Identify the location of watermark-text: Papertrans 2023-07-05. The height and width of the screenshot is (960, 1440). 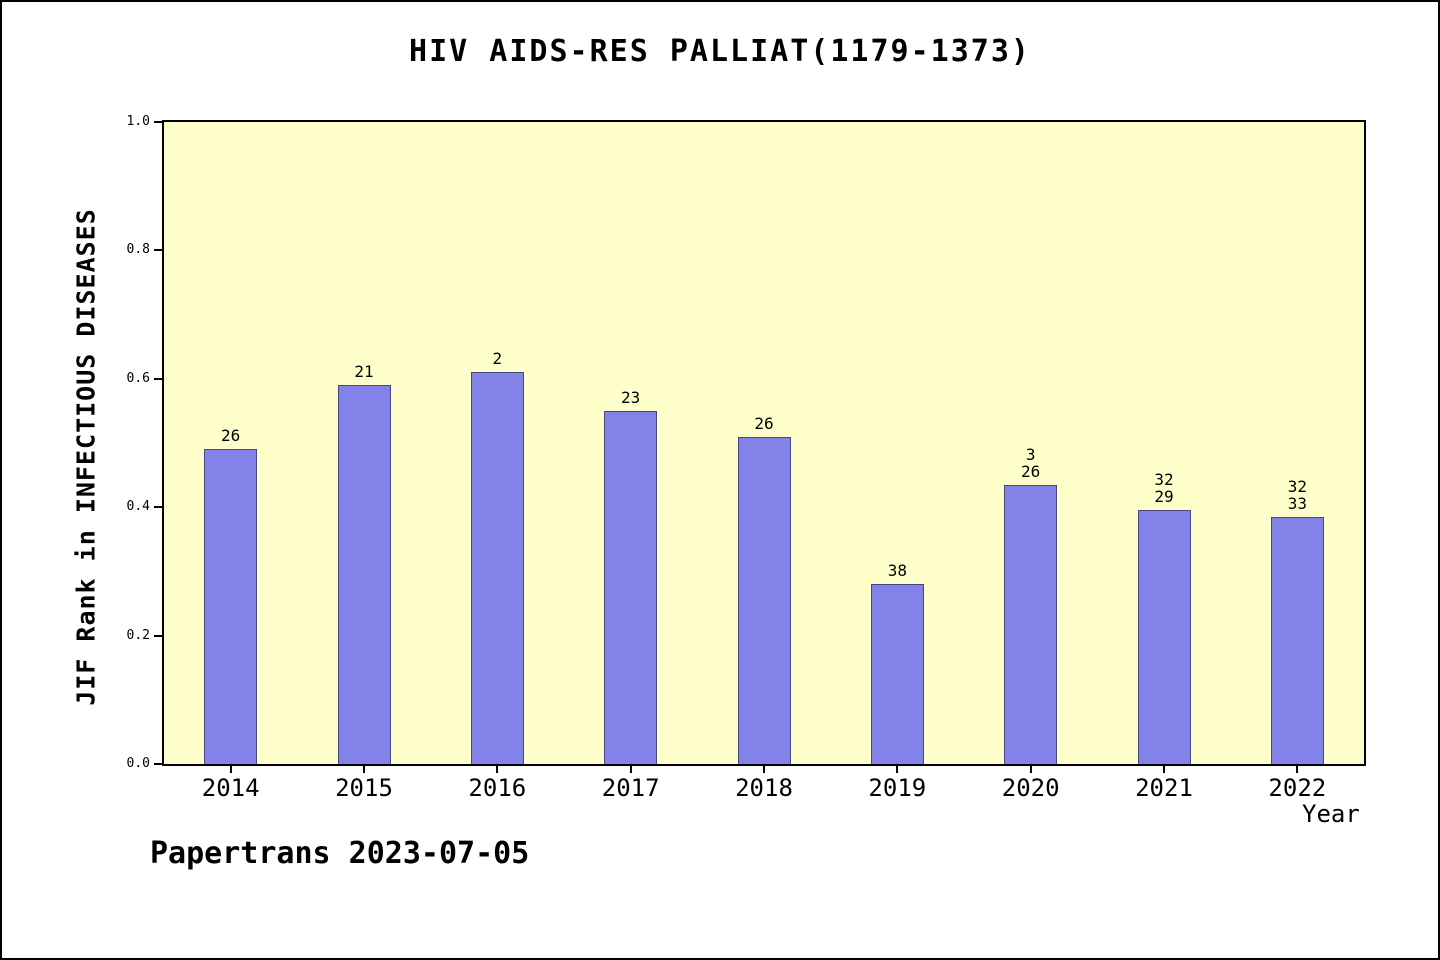
(340, 853).